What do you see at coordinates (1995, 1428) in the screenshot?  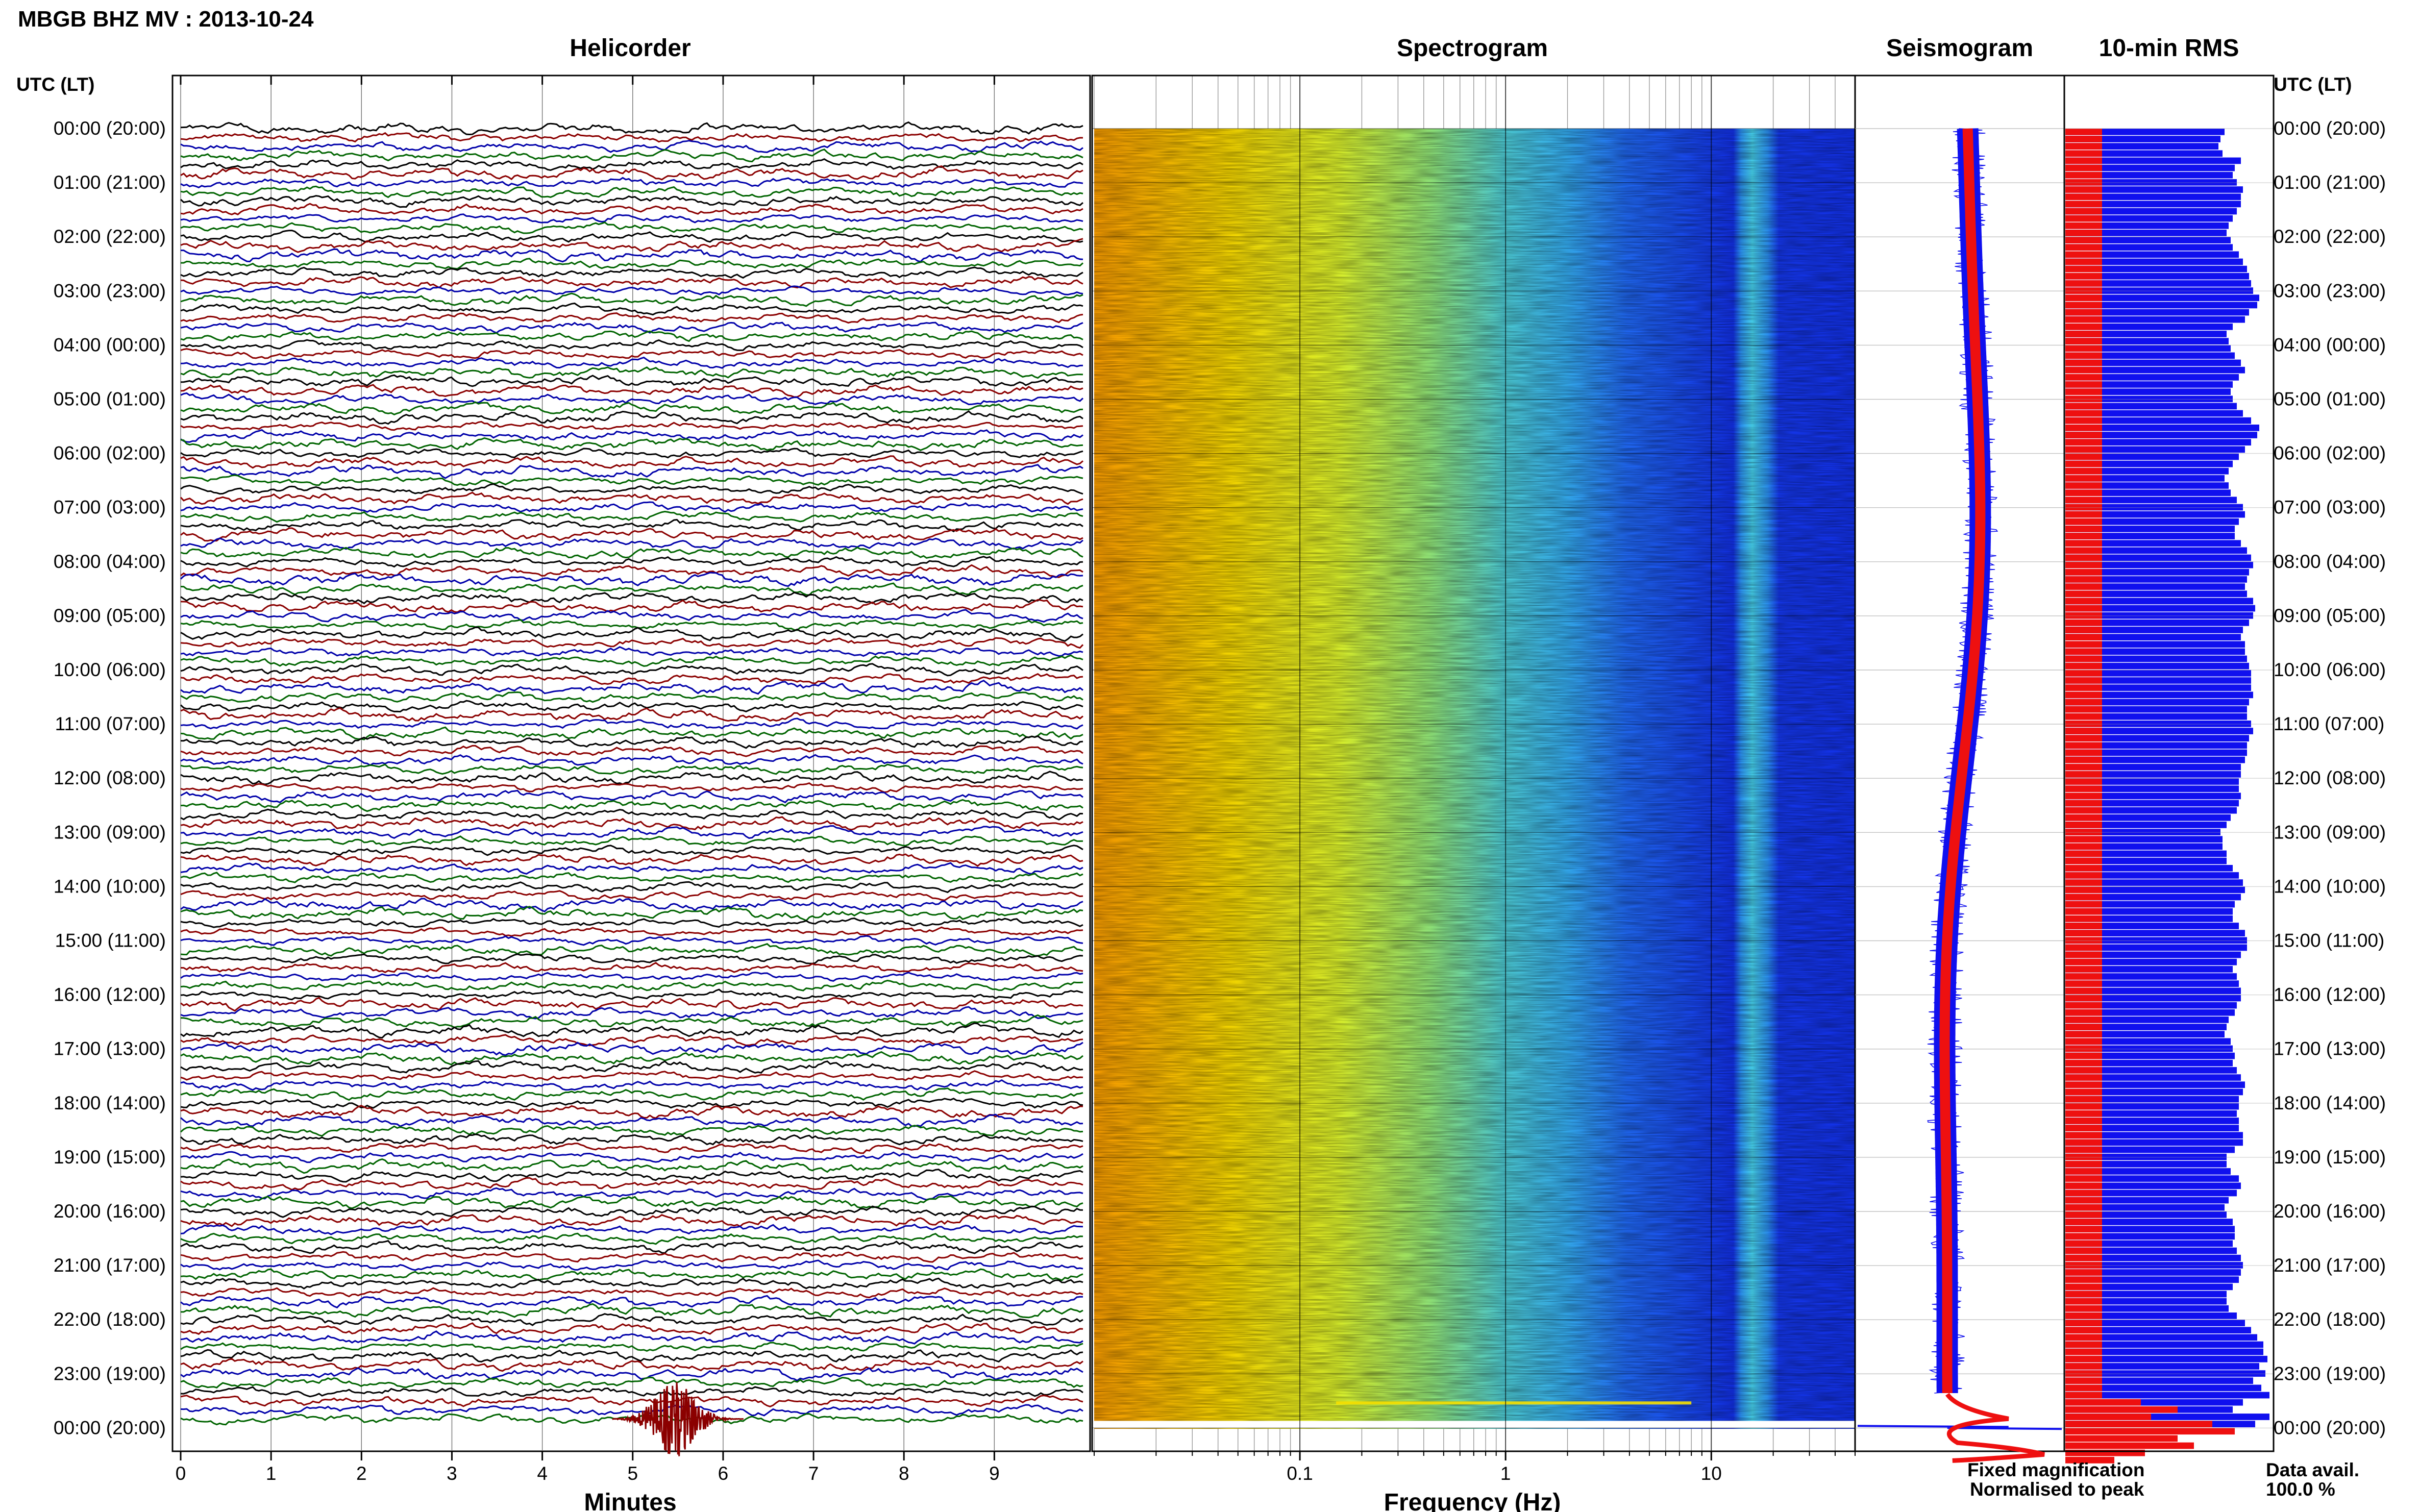 I see `seismogram-normalised-tail` at bounding box center [1995, 1428].